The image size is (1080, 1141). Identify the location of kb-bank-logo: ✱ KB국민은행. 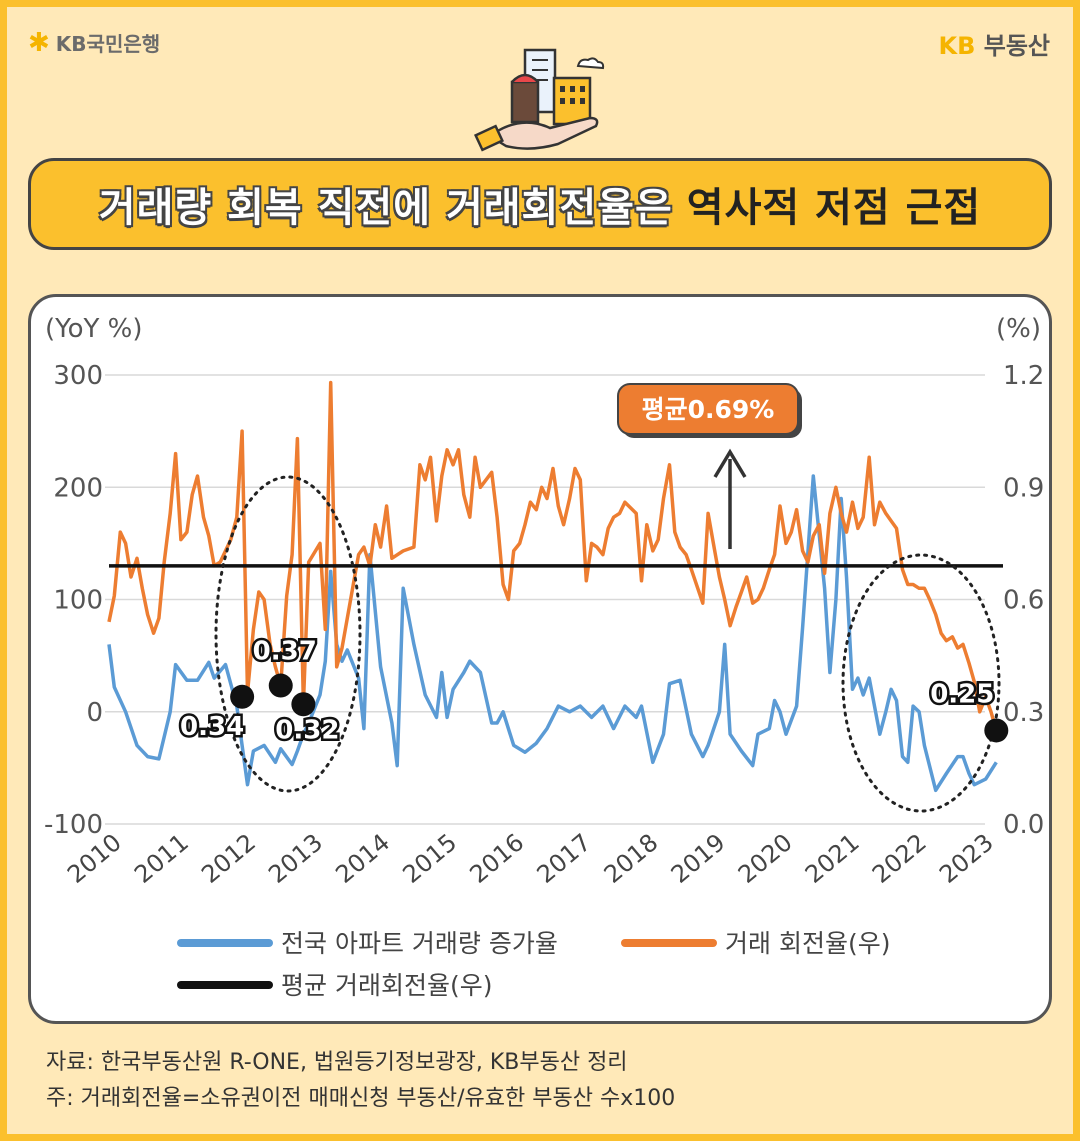
(94, 42).